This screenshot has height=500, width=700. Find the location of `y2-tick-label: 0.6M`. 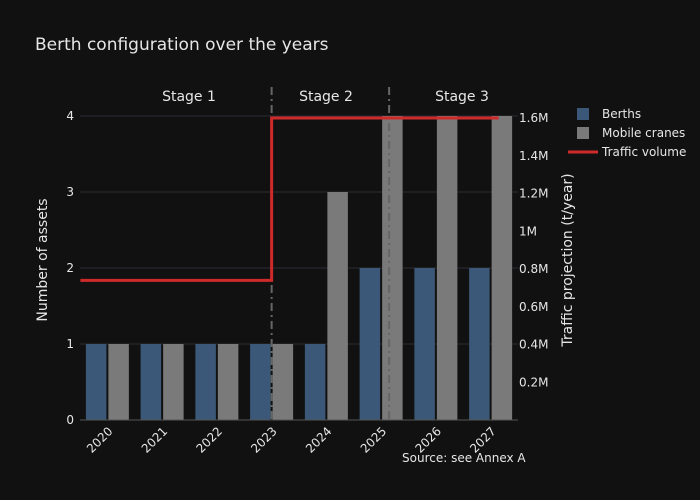

y2-tick-label: 0.6M is located at coordinates (533, 307).